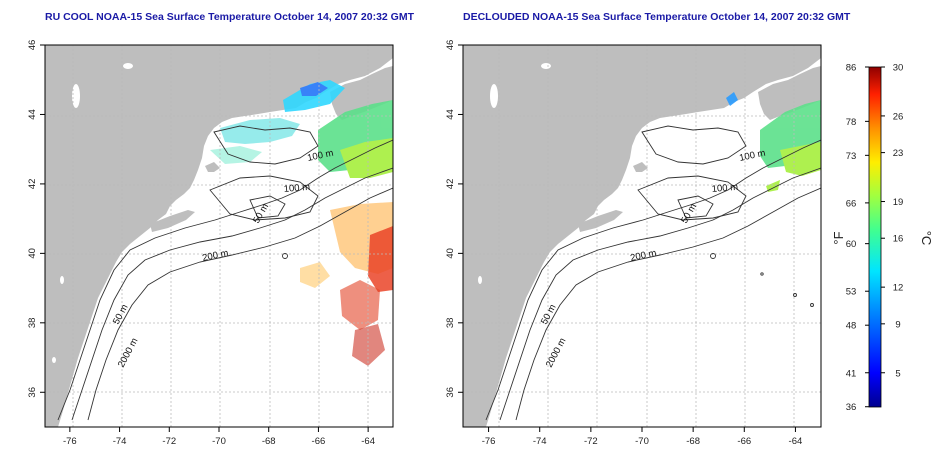 The image size is (950, 475). What do you see at coordinates (926, 238) in the screenshot?
I see `celsius-unit-label: °C` at bounding box center [926, 238].